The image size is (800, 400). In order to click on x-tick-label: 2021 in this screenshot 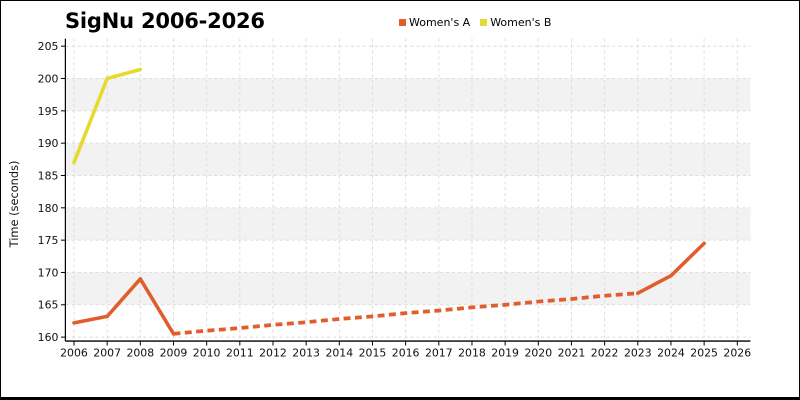, I will do `click(572, 352)`.